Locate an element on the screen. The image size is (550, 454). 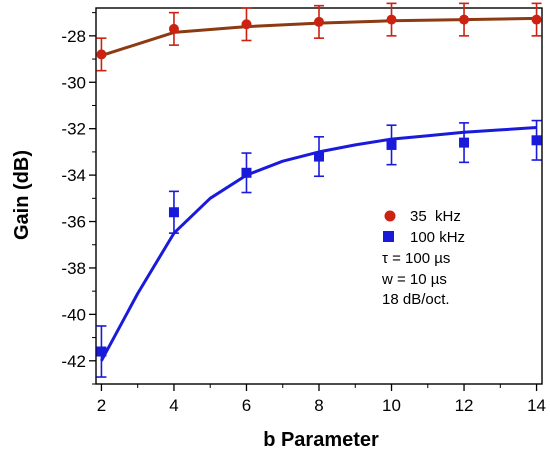
legend-marker-100khz is located at coordinates (388, 236).